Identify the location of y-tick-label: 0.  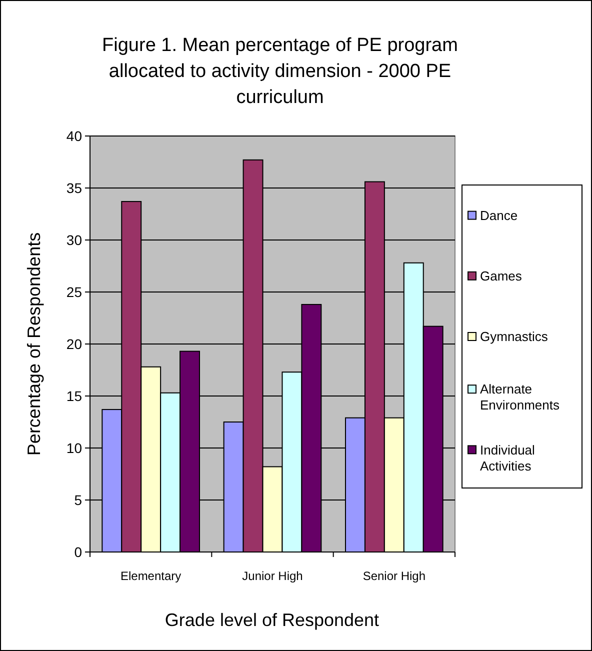
(78, 552).